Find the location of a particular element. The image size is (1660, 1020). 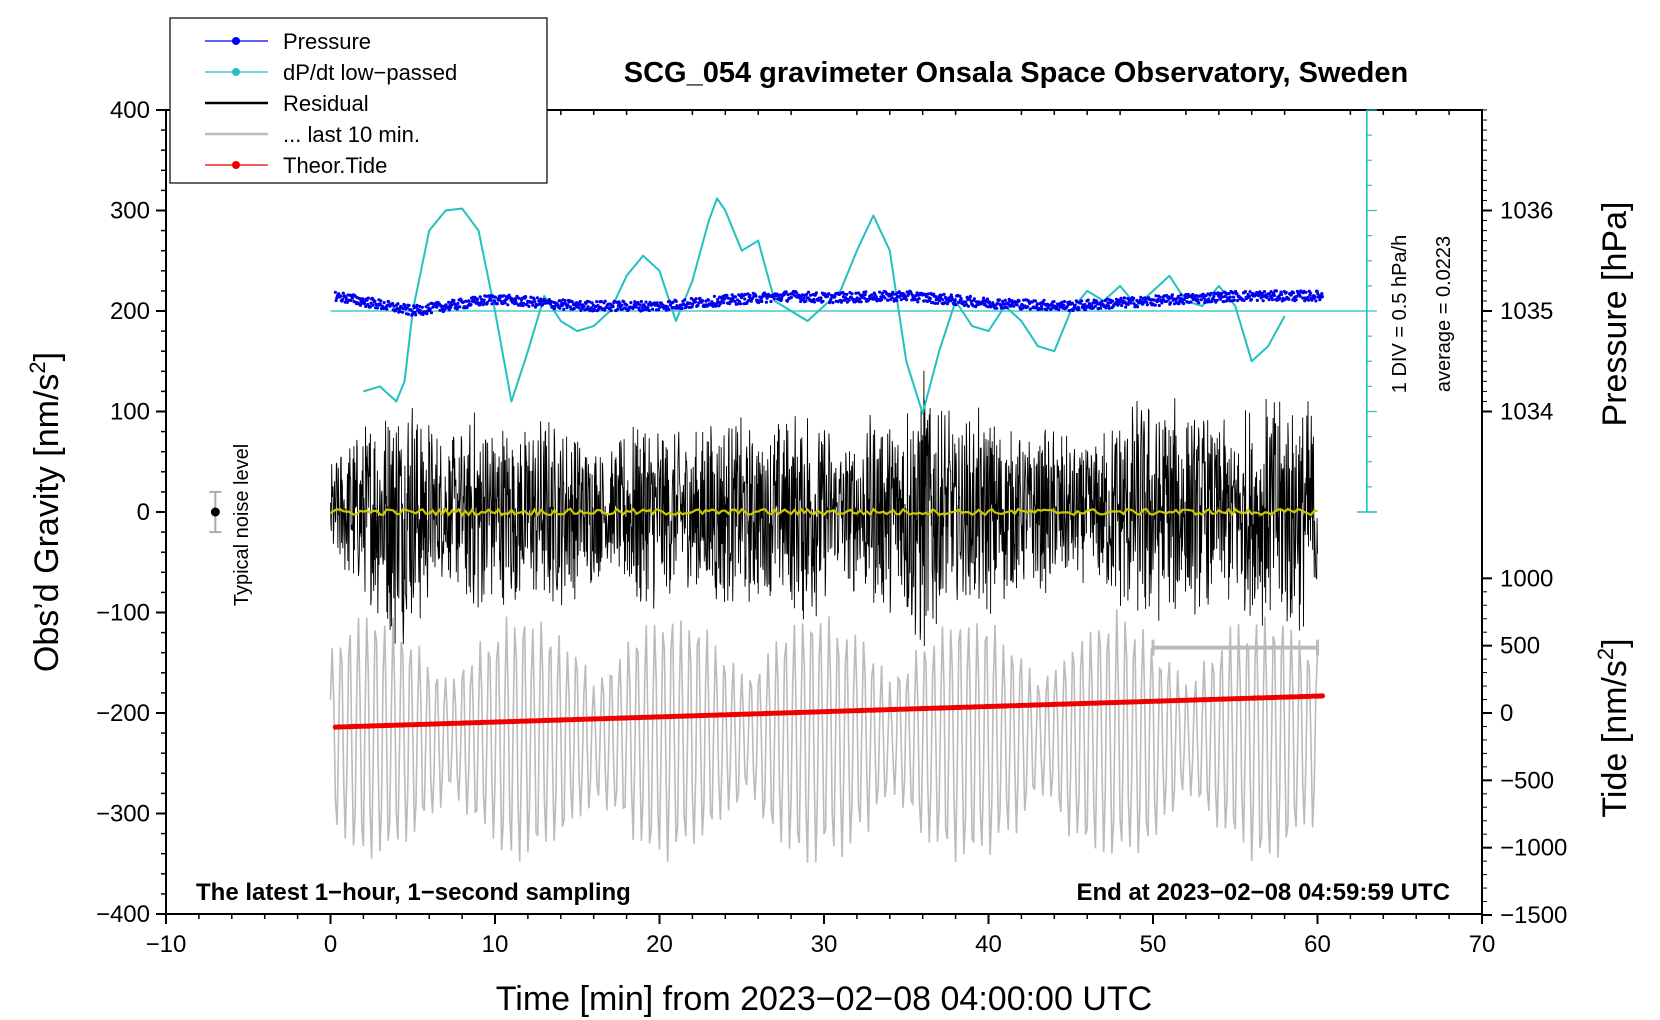

y-tick-label: 400 is located at coordinates (130, 110).